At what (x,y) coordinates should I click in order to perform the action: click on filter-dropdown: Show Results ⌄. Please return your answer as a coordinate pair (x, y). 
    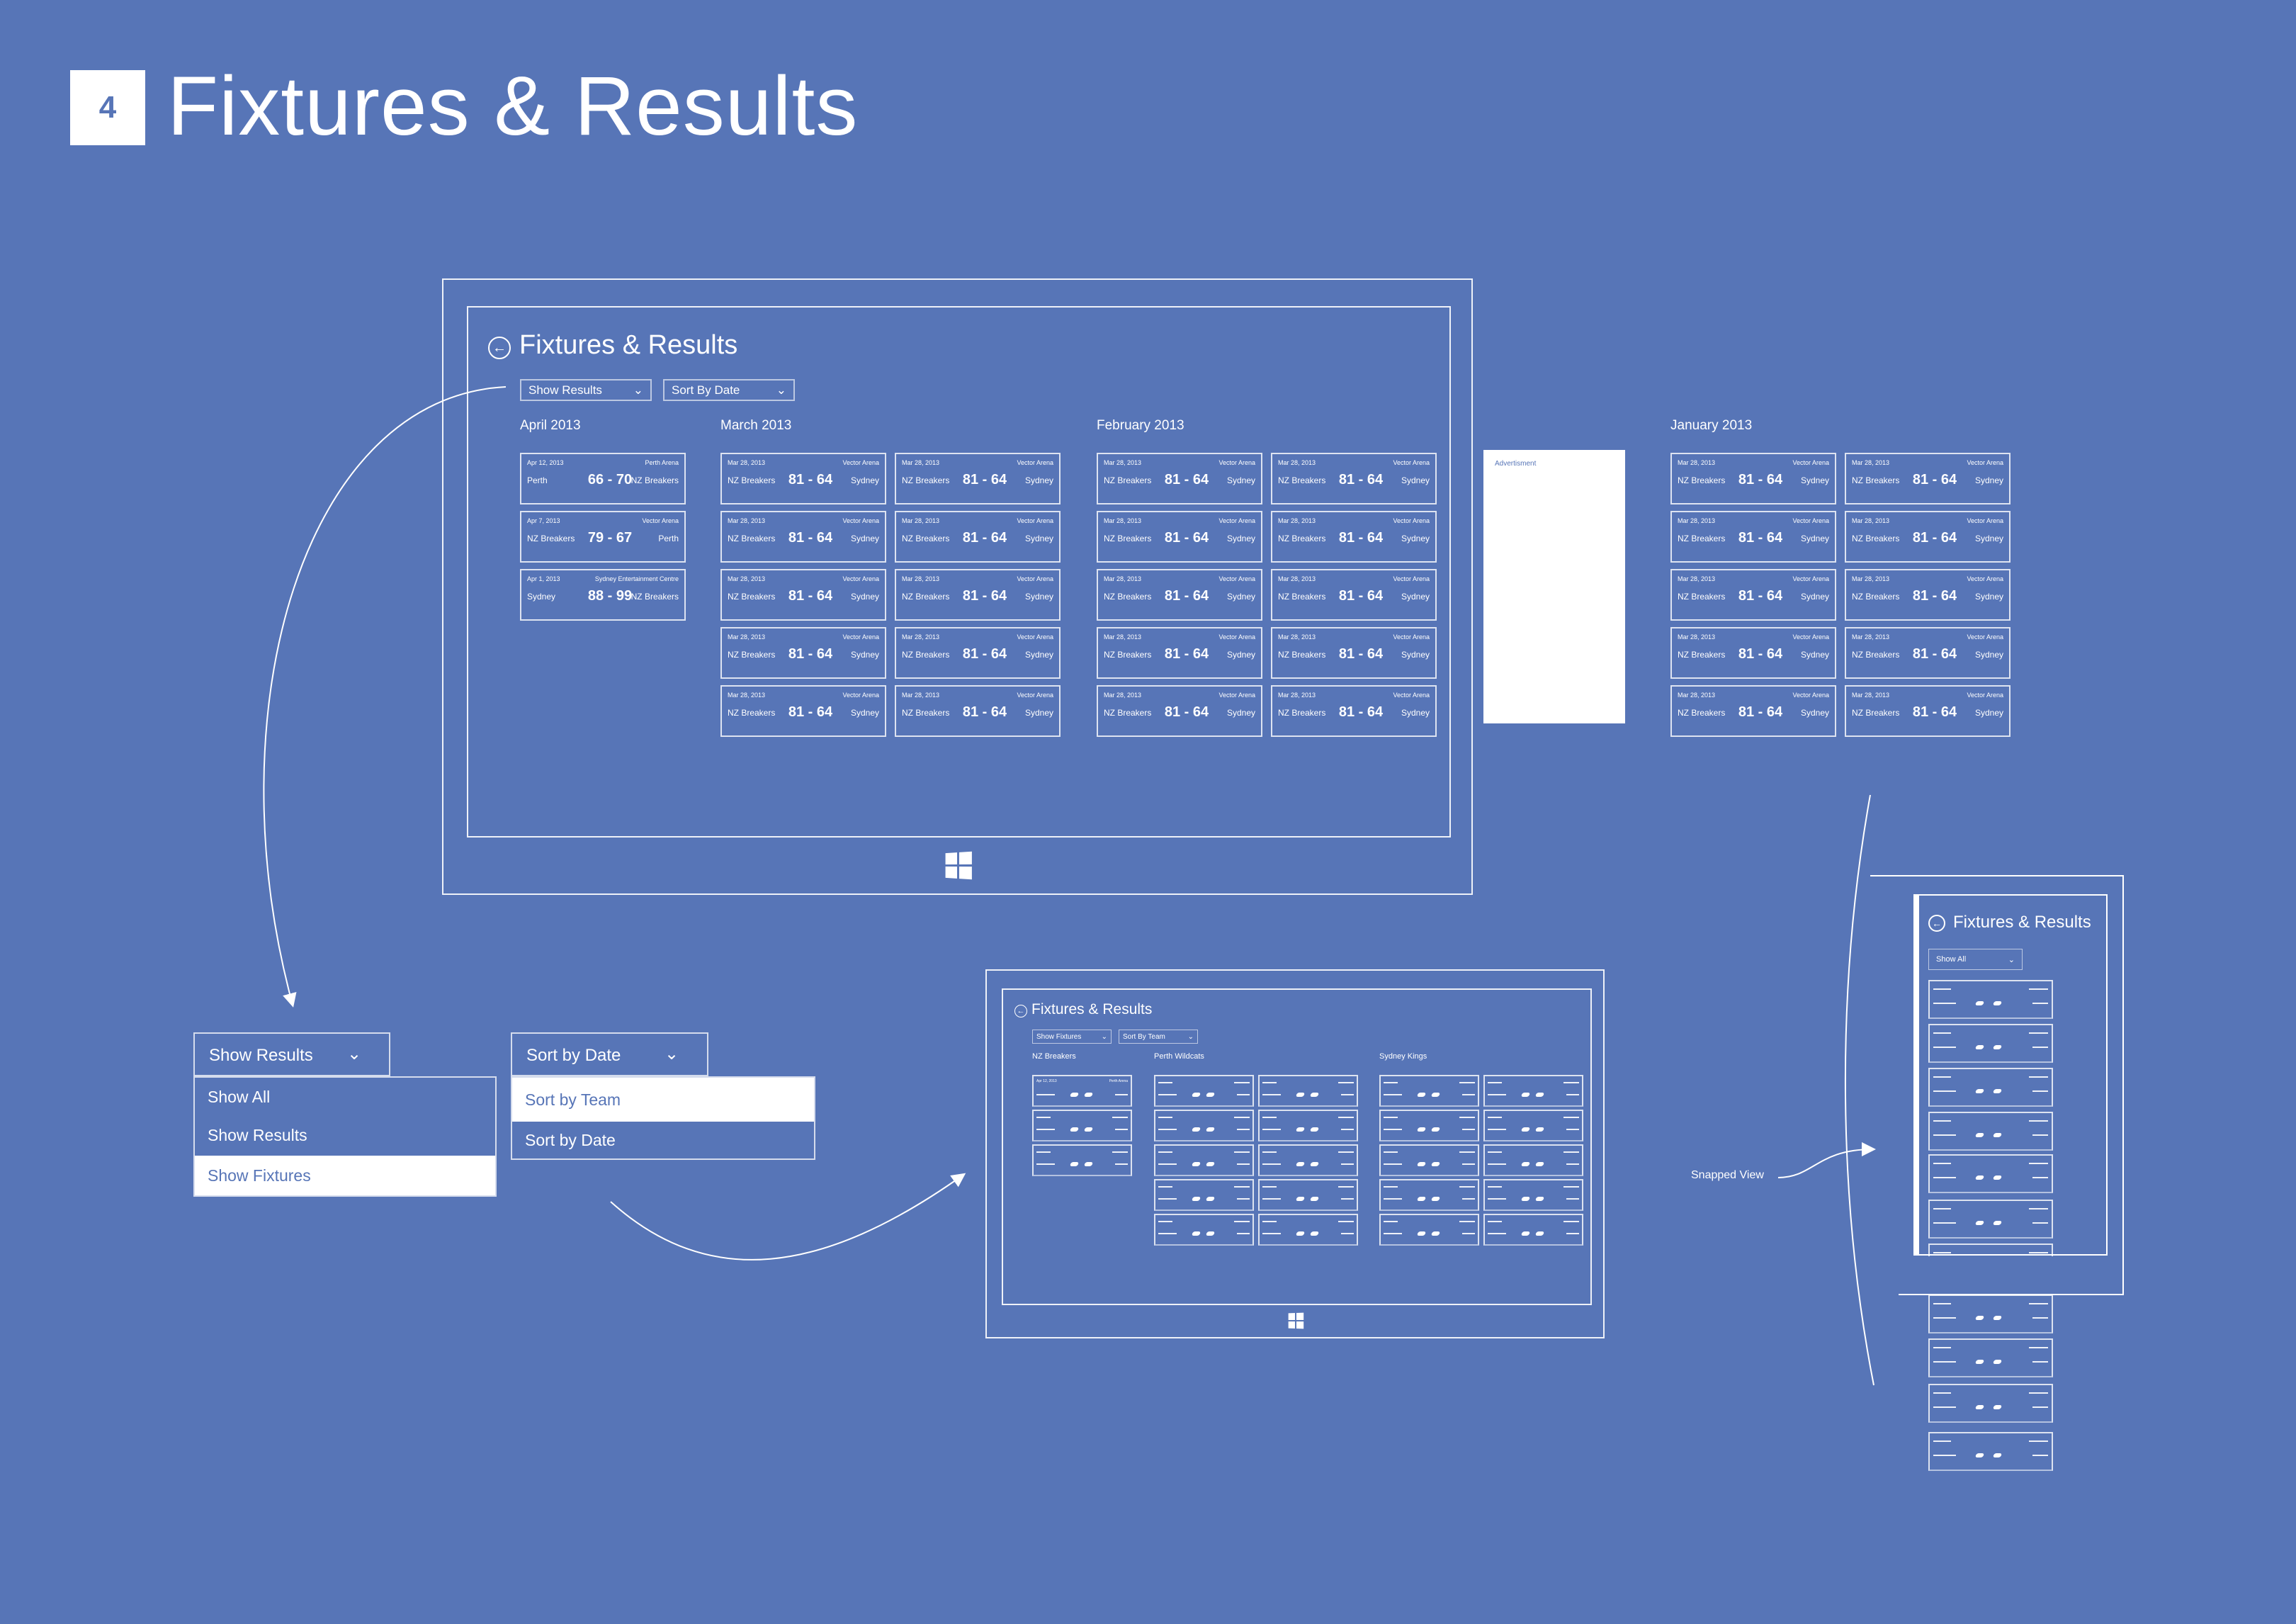
    Looking at the image, I should click on (586, 390).